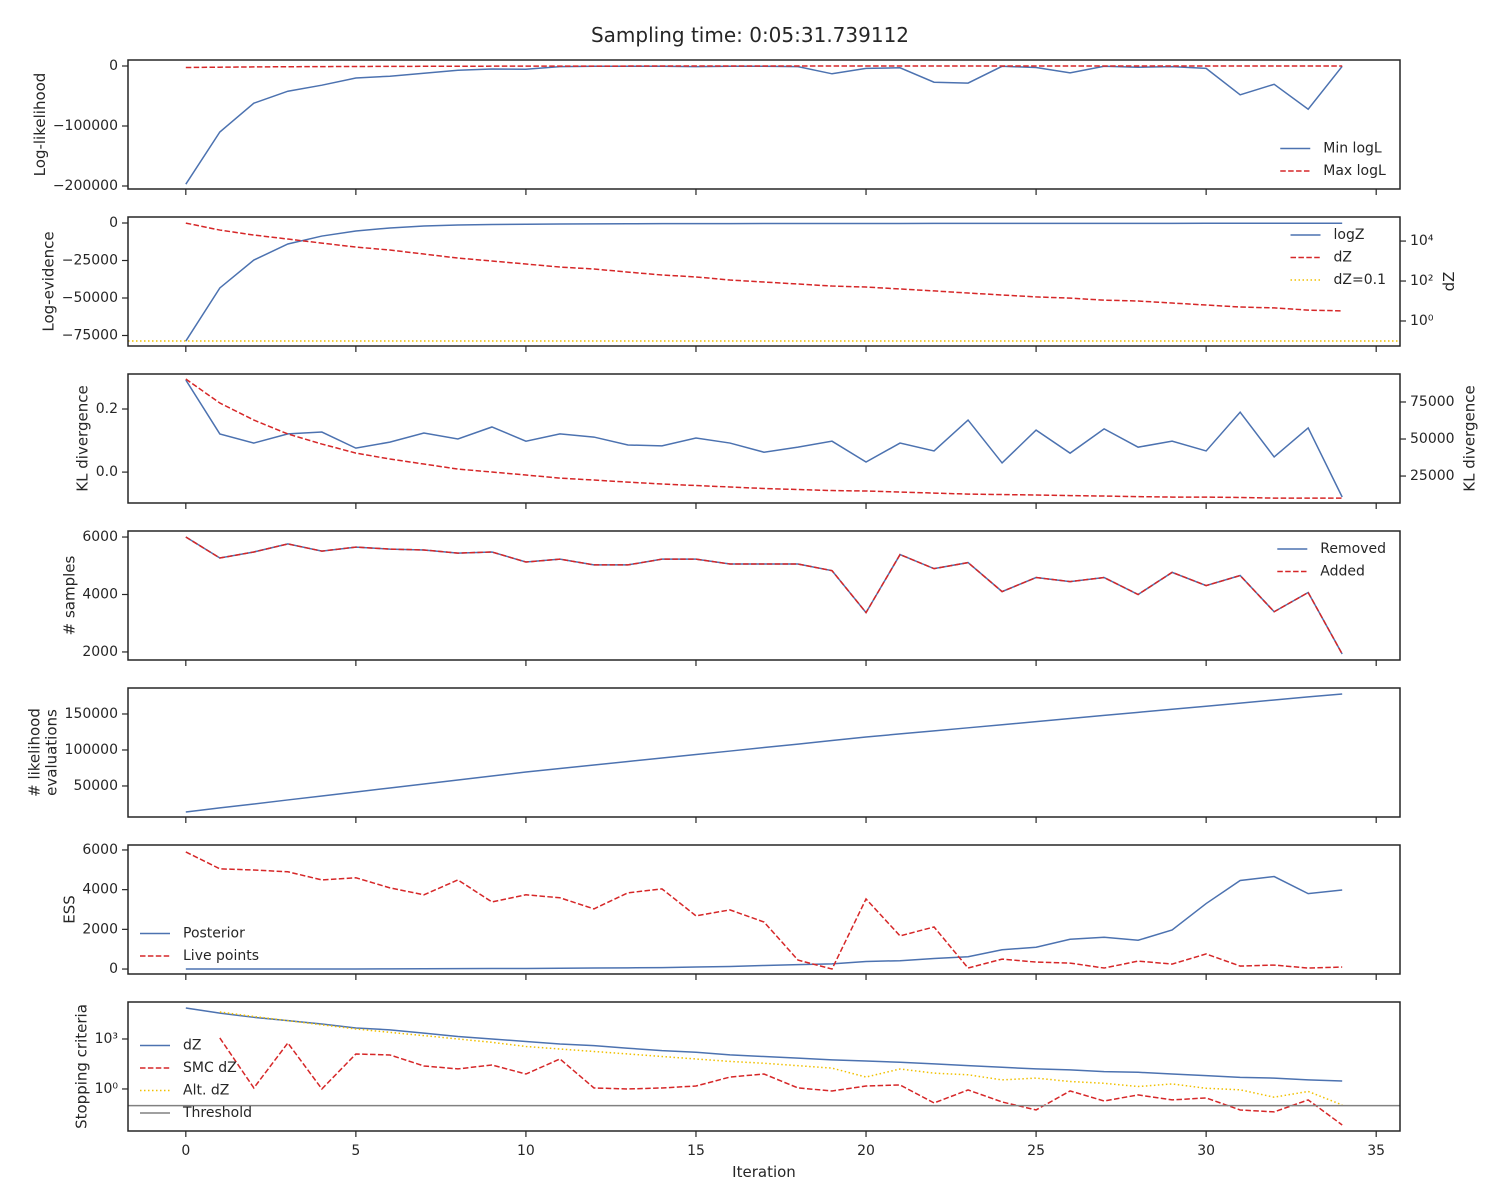  I want to click on panel: 50000 100000 150000 # likelihood evaluations, so click(713, 755).